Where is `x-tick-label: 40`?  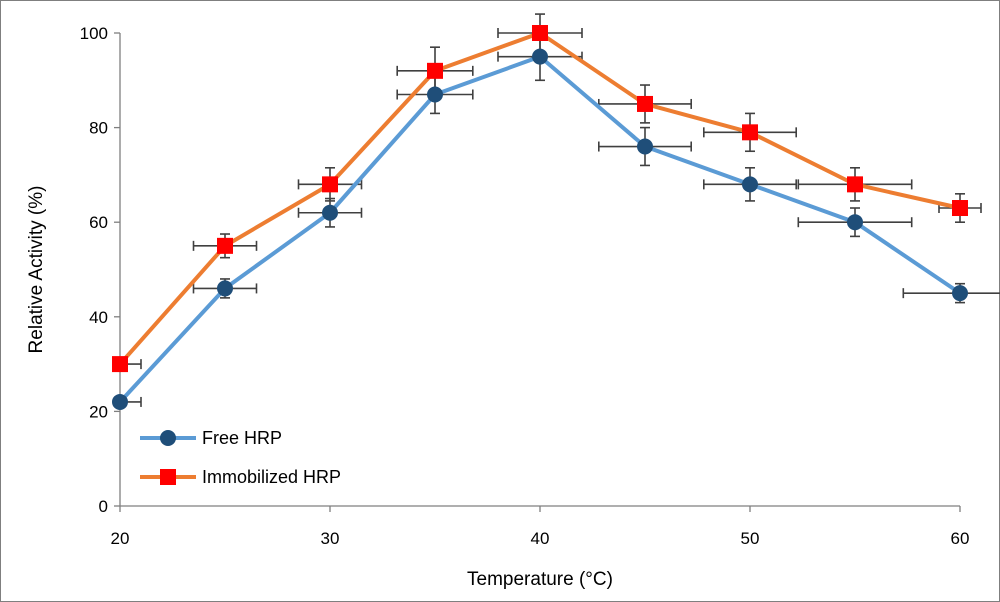 x-tick-label: 40 is located at coordinates (540, 538).